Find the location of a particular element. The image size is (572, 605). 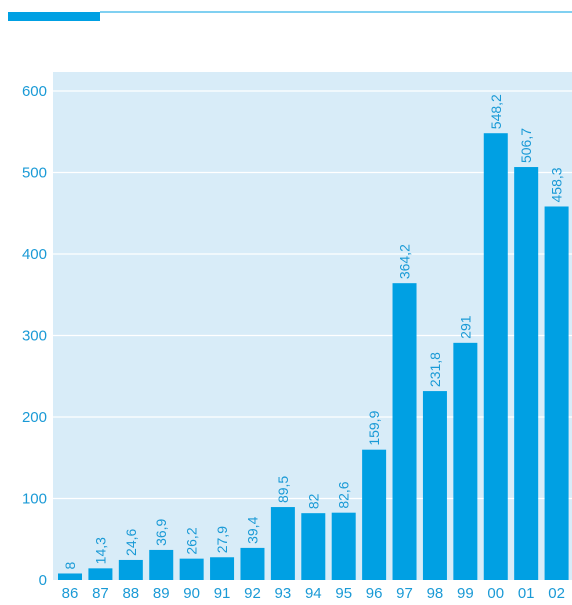

data-label-97: 364,2 is located at coordinates (405, 261).